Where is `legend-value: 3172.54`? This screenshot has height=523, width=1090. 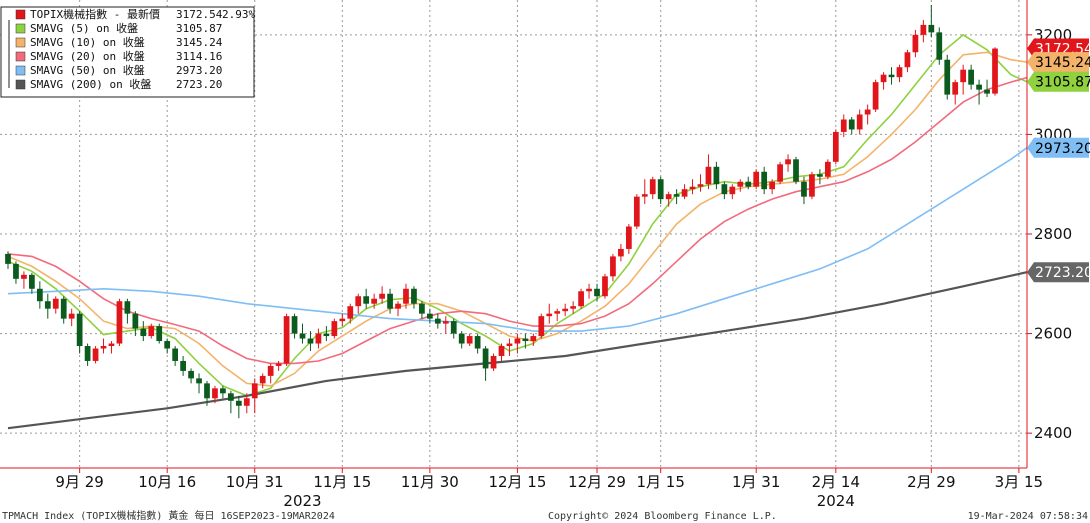
legend-value: 3172.54 is located at coordinates (199, 14).